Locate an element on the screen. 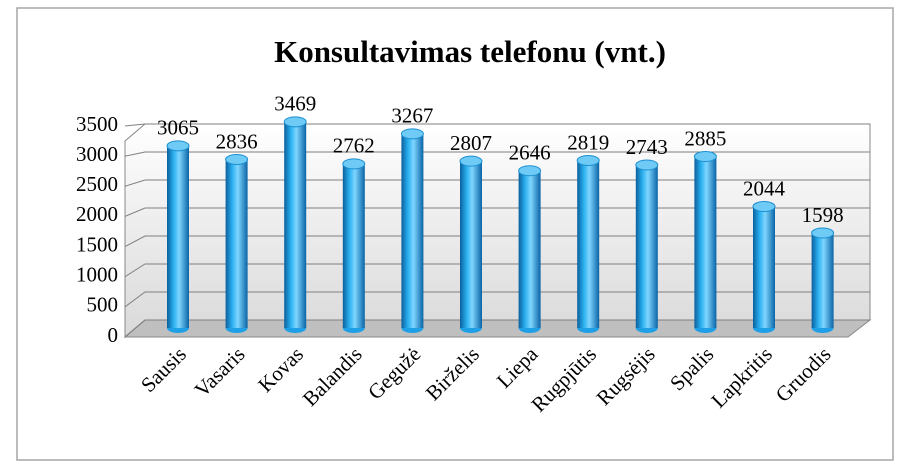 This screenshot has width=910, height=464. value-label: 3267 is located at coordinates (412, 116).